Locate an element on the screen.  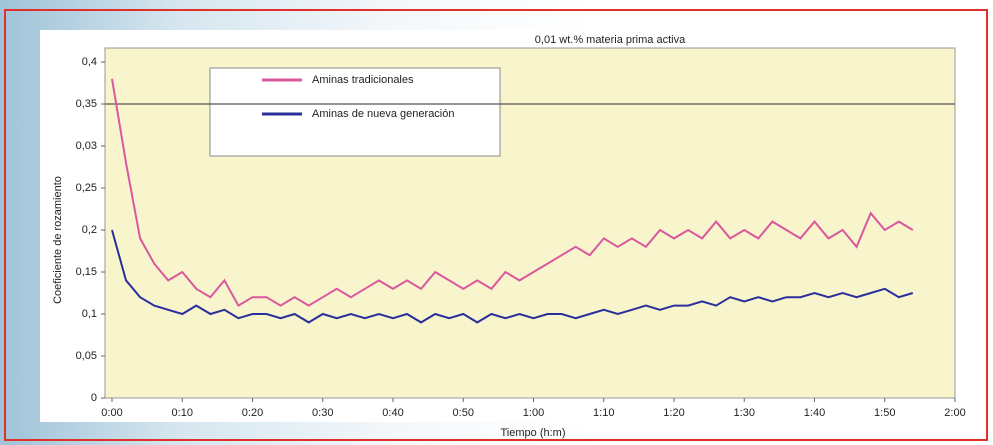
x-tick-label: 1:40 is located at coordinates (814, 413).